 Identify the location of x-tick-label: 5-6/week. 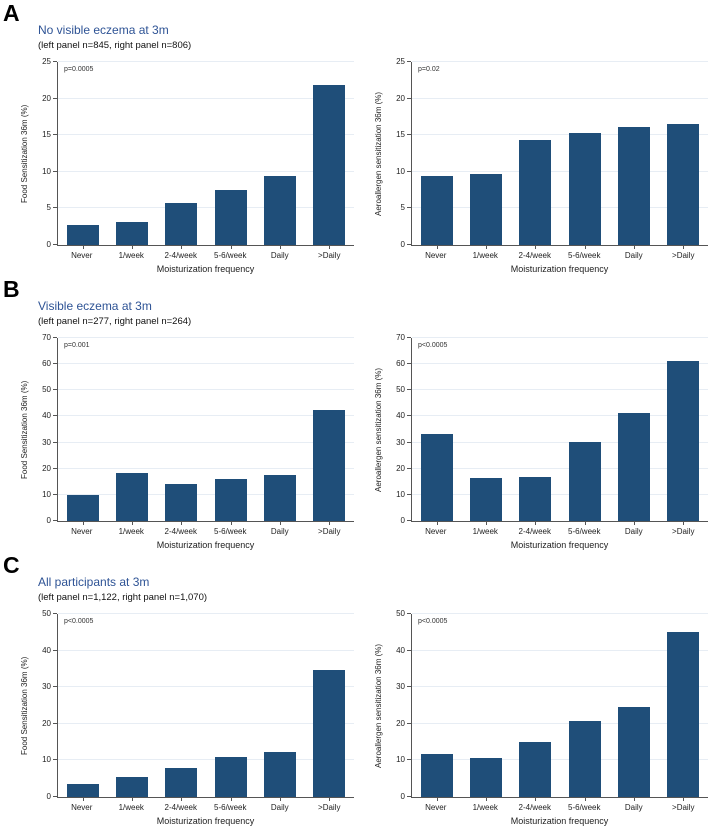
(230, 255).